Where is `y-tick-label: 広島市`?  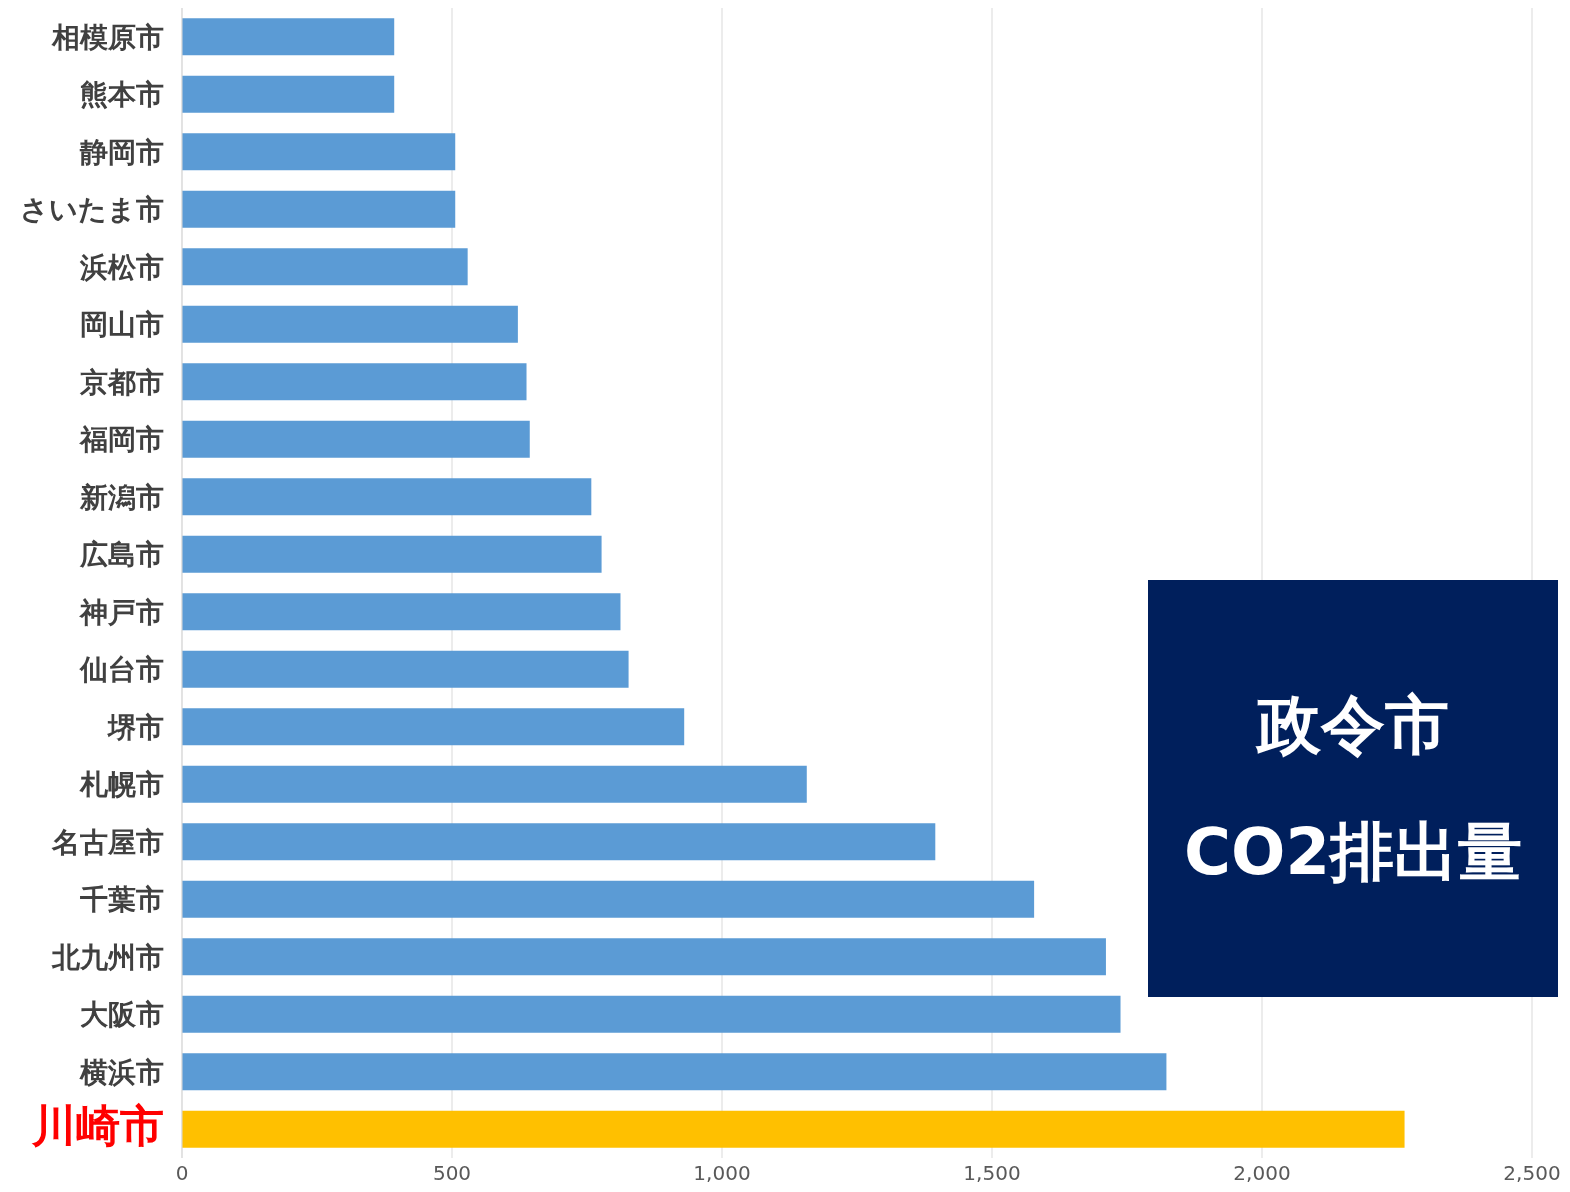 y-tick-label: 広島市 is located at coordinates (121, 555).